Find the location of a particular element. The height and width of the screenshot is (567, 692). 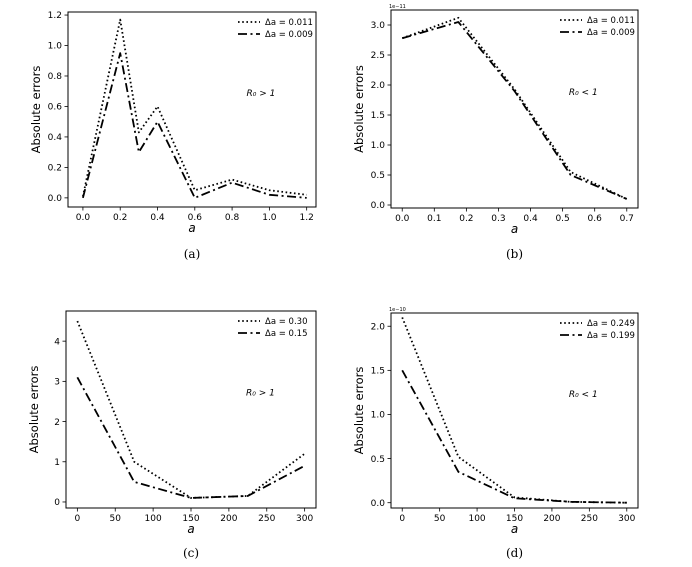

y-tick-label: 0.2 is located at coordinates (55, 169).